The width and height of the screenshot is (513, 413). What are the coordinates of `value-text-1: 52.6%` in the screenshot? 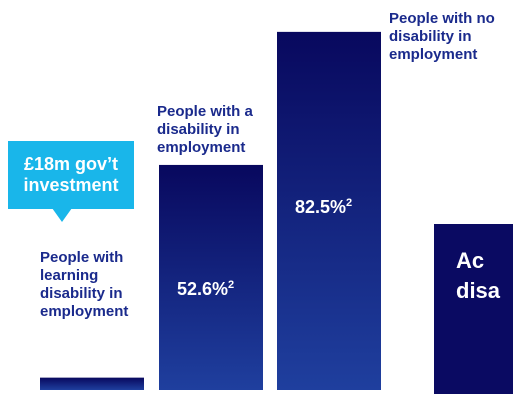 It's located at (203, 289).